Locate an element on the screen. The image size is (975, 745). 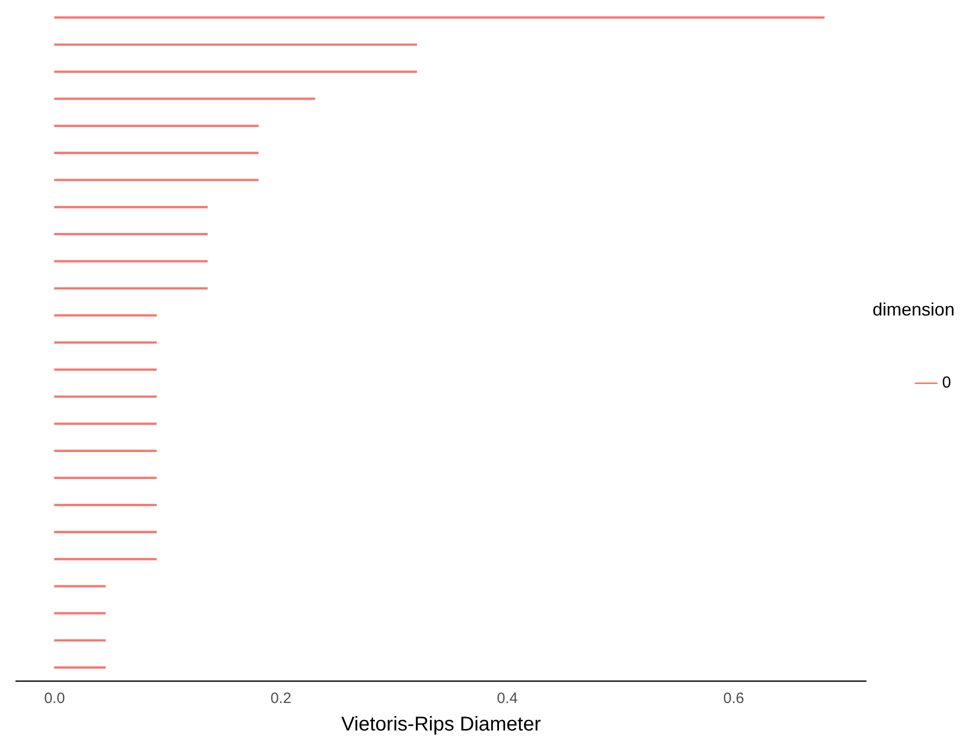
x-axis-title: Vietoris-Rips Diameter is located at coordinates (441, 725).